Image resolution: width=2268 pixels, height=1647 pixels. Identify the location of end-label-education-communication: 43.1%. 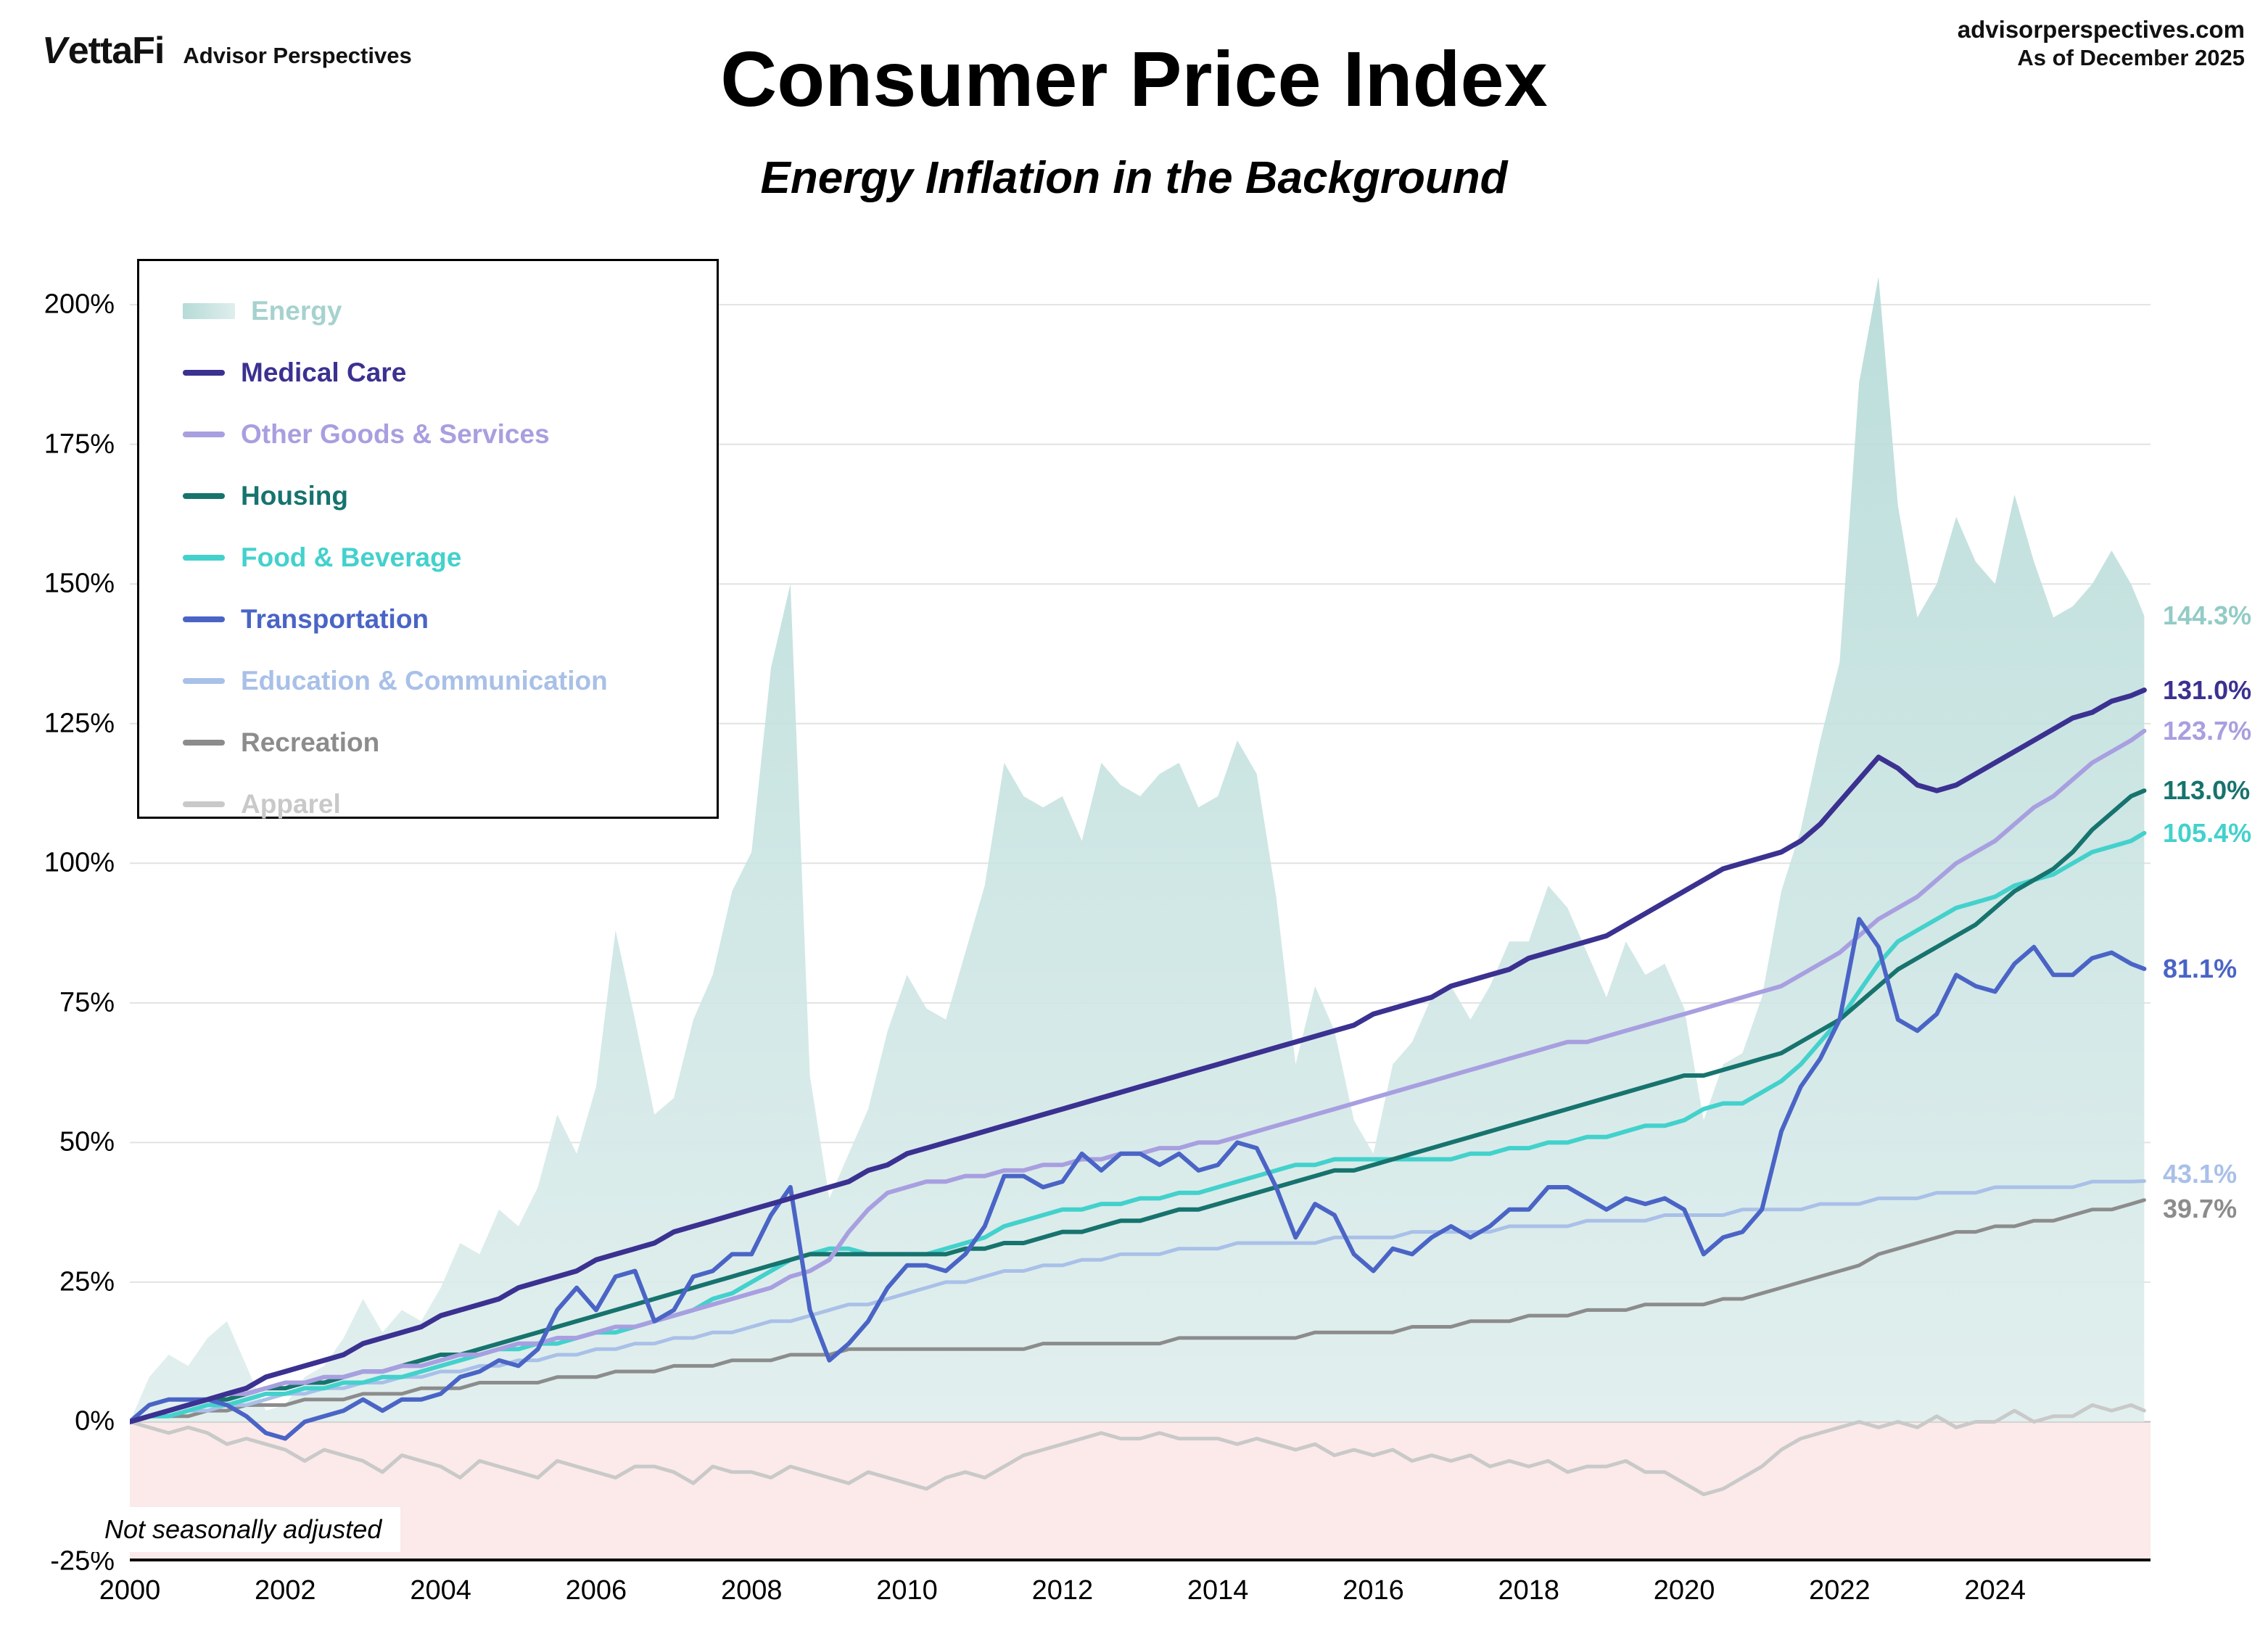
(2200, 1173).